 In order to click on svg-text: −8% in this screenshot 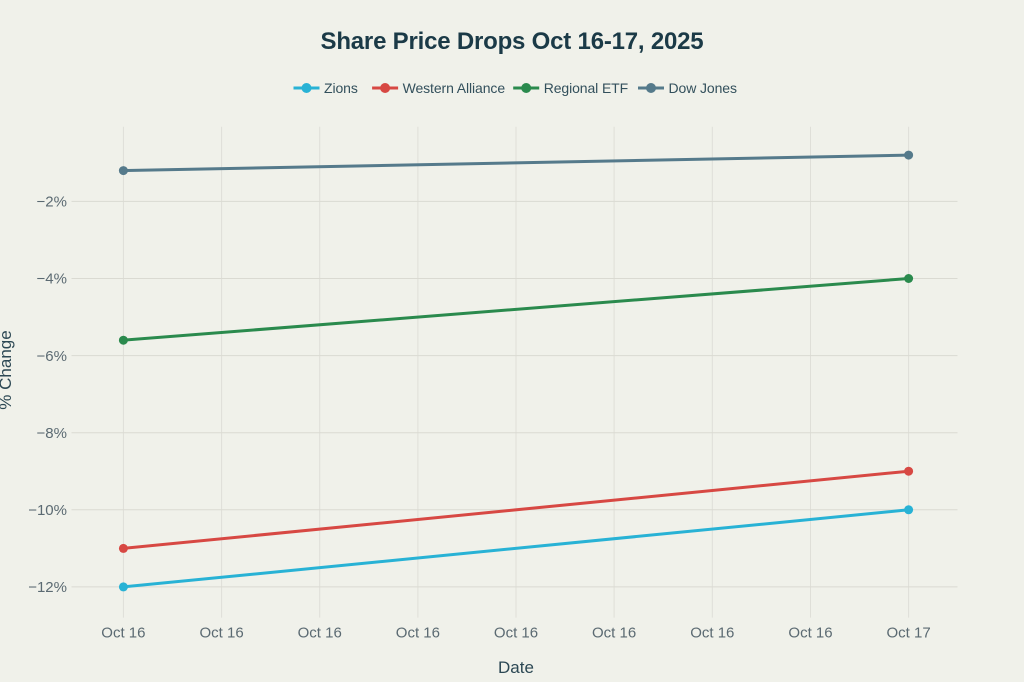, I will do `click(52, 433)`.